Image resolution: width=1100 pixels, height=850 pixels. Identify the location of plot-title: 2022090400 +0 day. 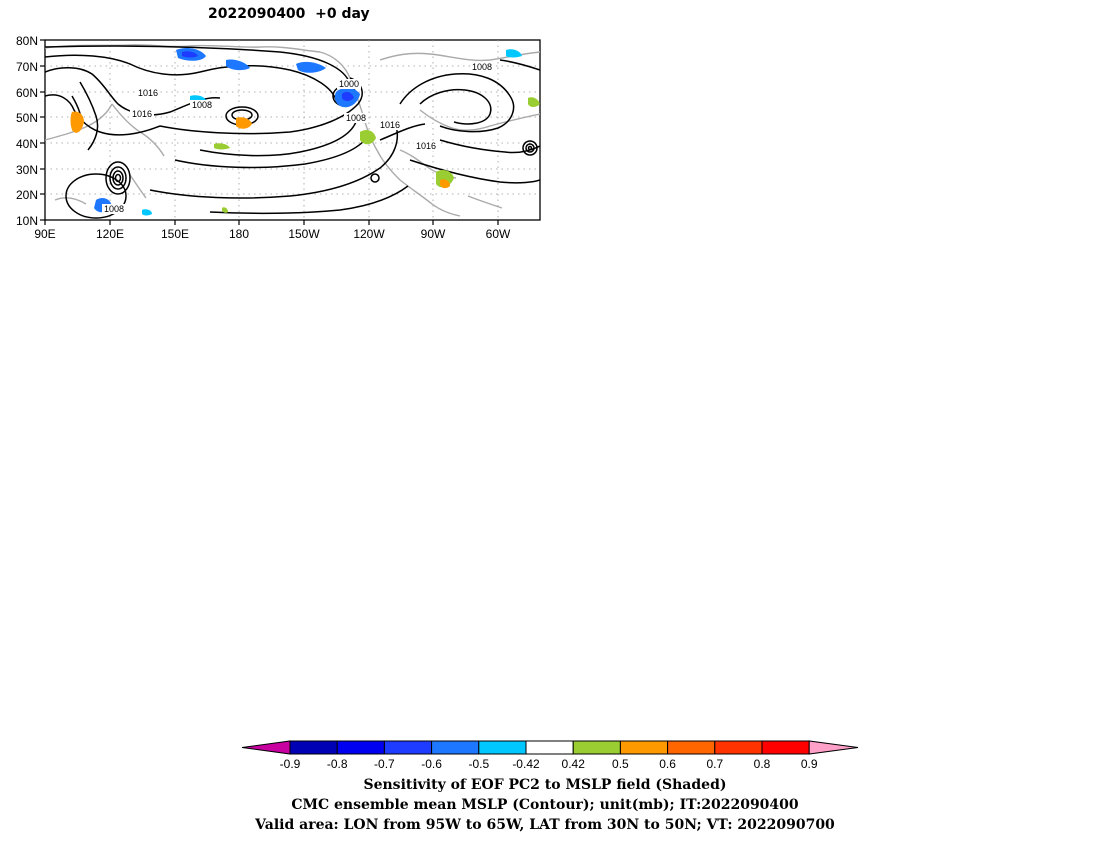
(289, 14).